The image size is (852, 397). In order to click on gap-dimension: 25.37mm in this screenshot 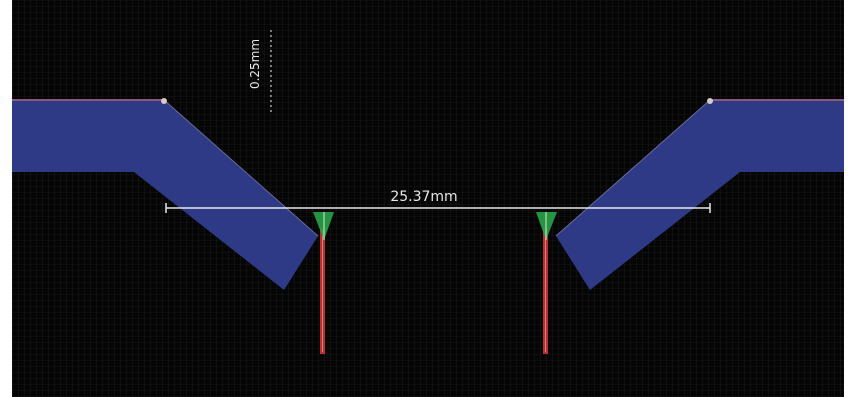, I will do `click(438, 201)`.